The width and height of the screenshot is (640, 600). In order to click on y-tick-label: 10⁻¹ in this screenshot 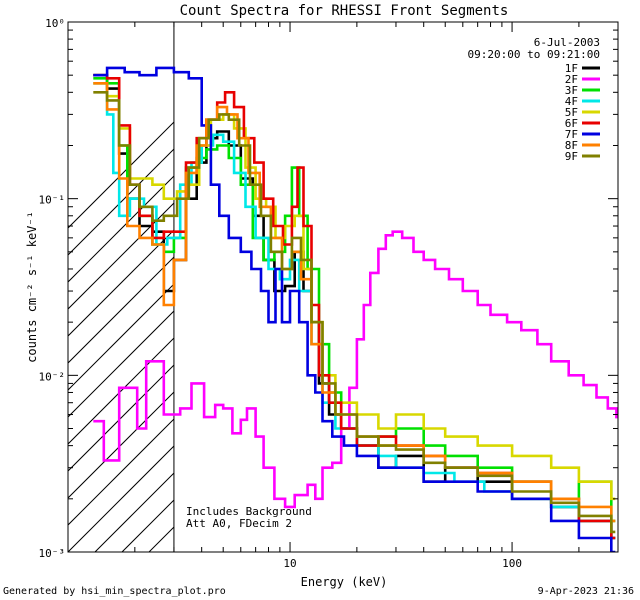, I will do `click(52, 200)`.